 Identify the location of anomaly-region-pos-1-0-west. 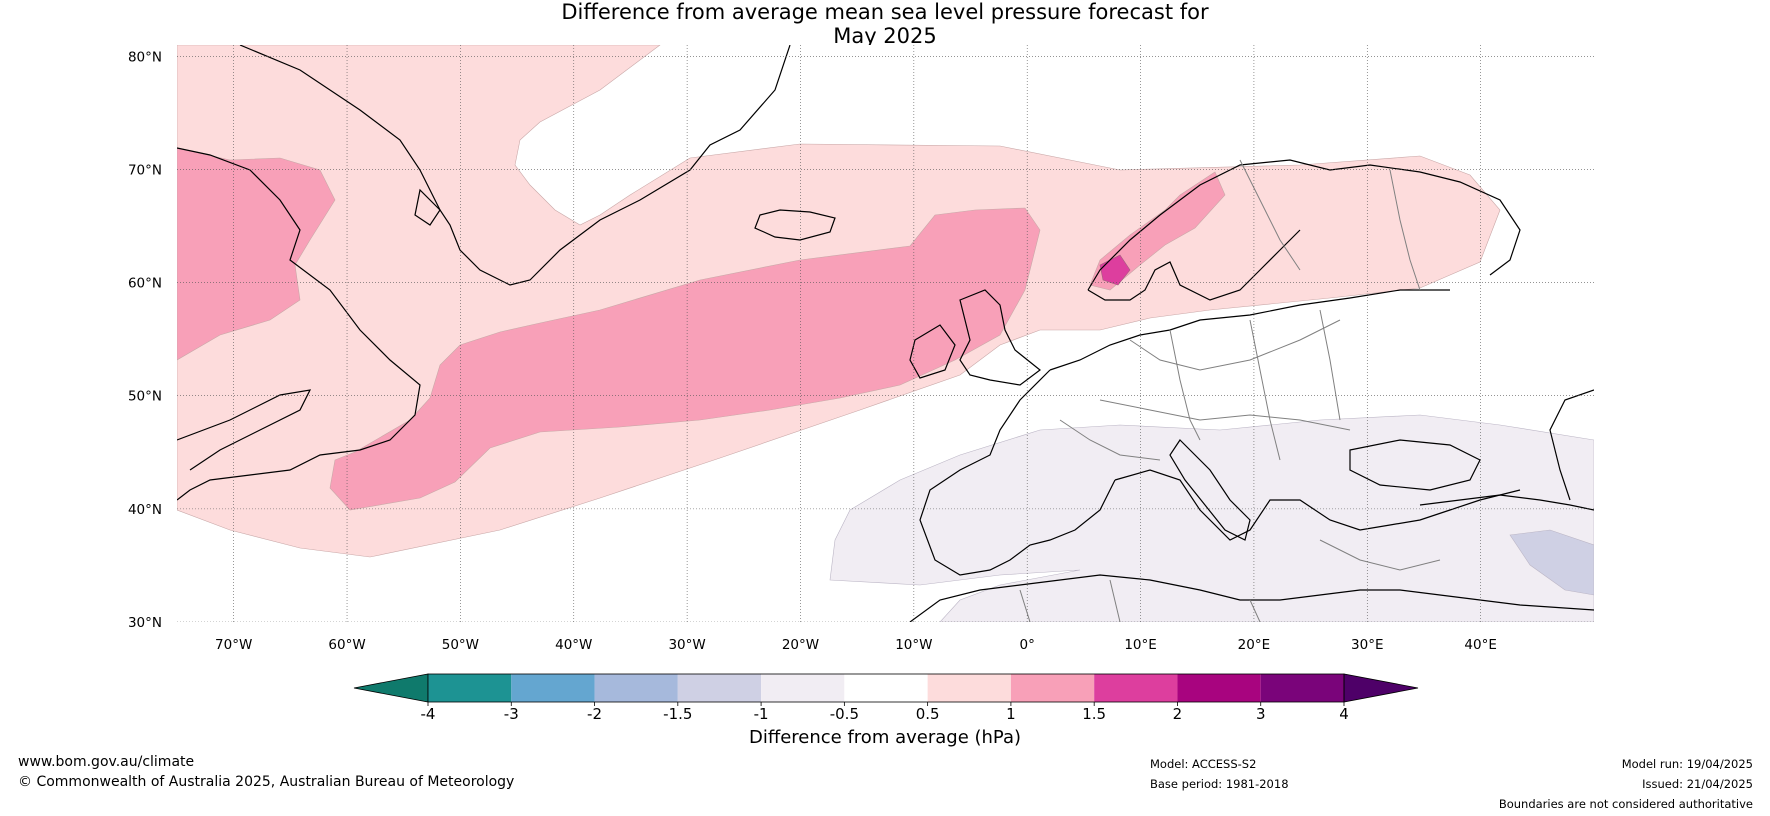
(256, 254).